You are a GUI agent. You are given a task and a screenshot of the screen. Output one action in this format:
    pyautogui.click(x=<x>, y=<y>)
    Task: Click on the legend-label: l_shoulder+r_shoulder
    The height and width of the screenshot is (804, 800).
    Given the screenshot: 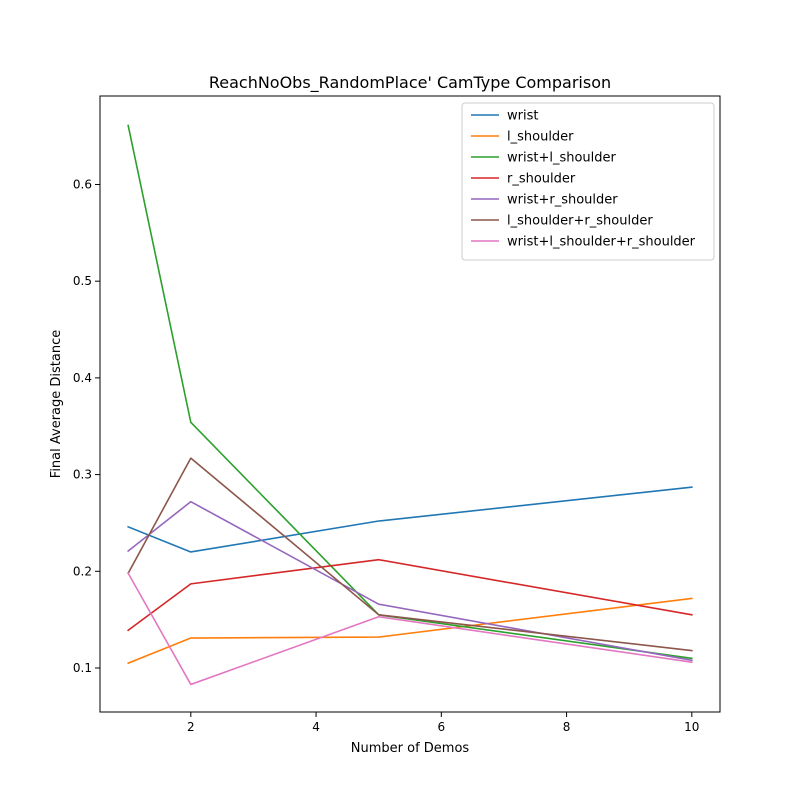 What is the action you would take?
    pyautogui.click(x=580, y=221)
    